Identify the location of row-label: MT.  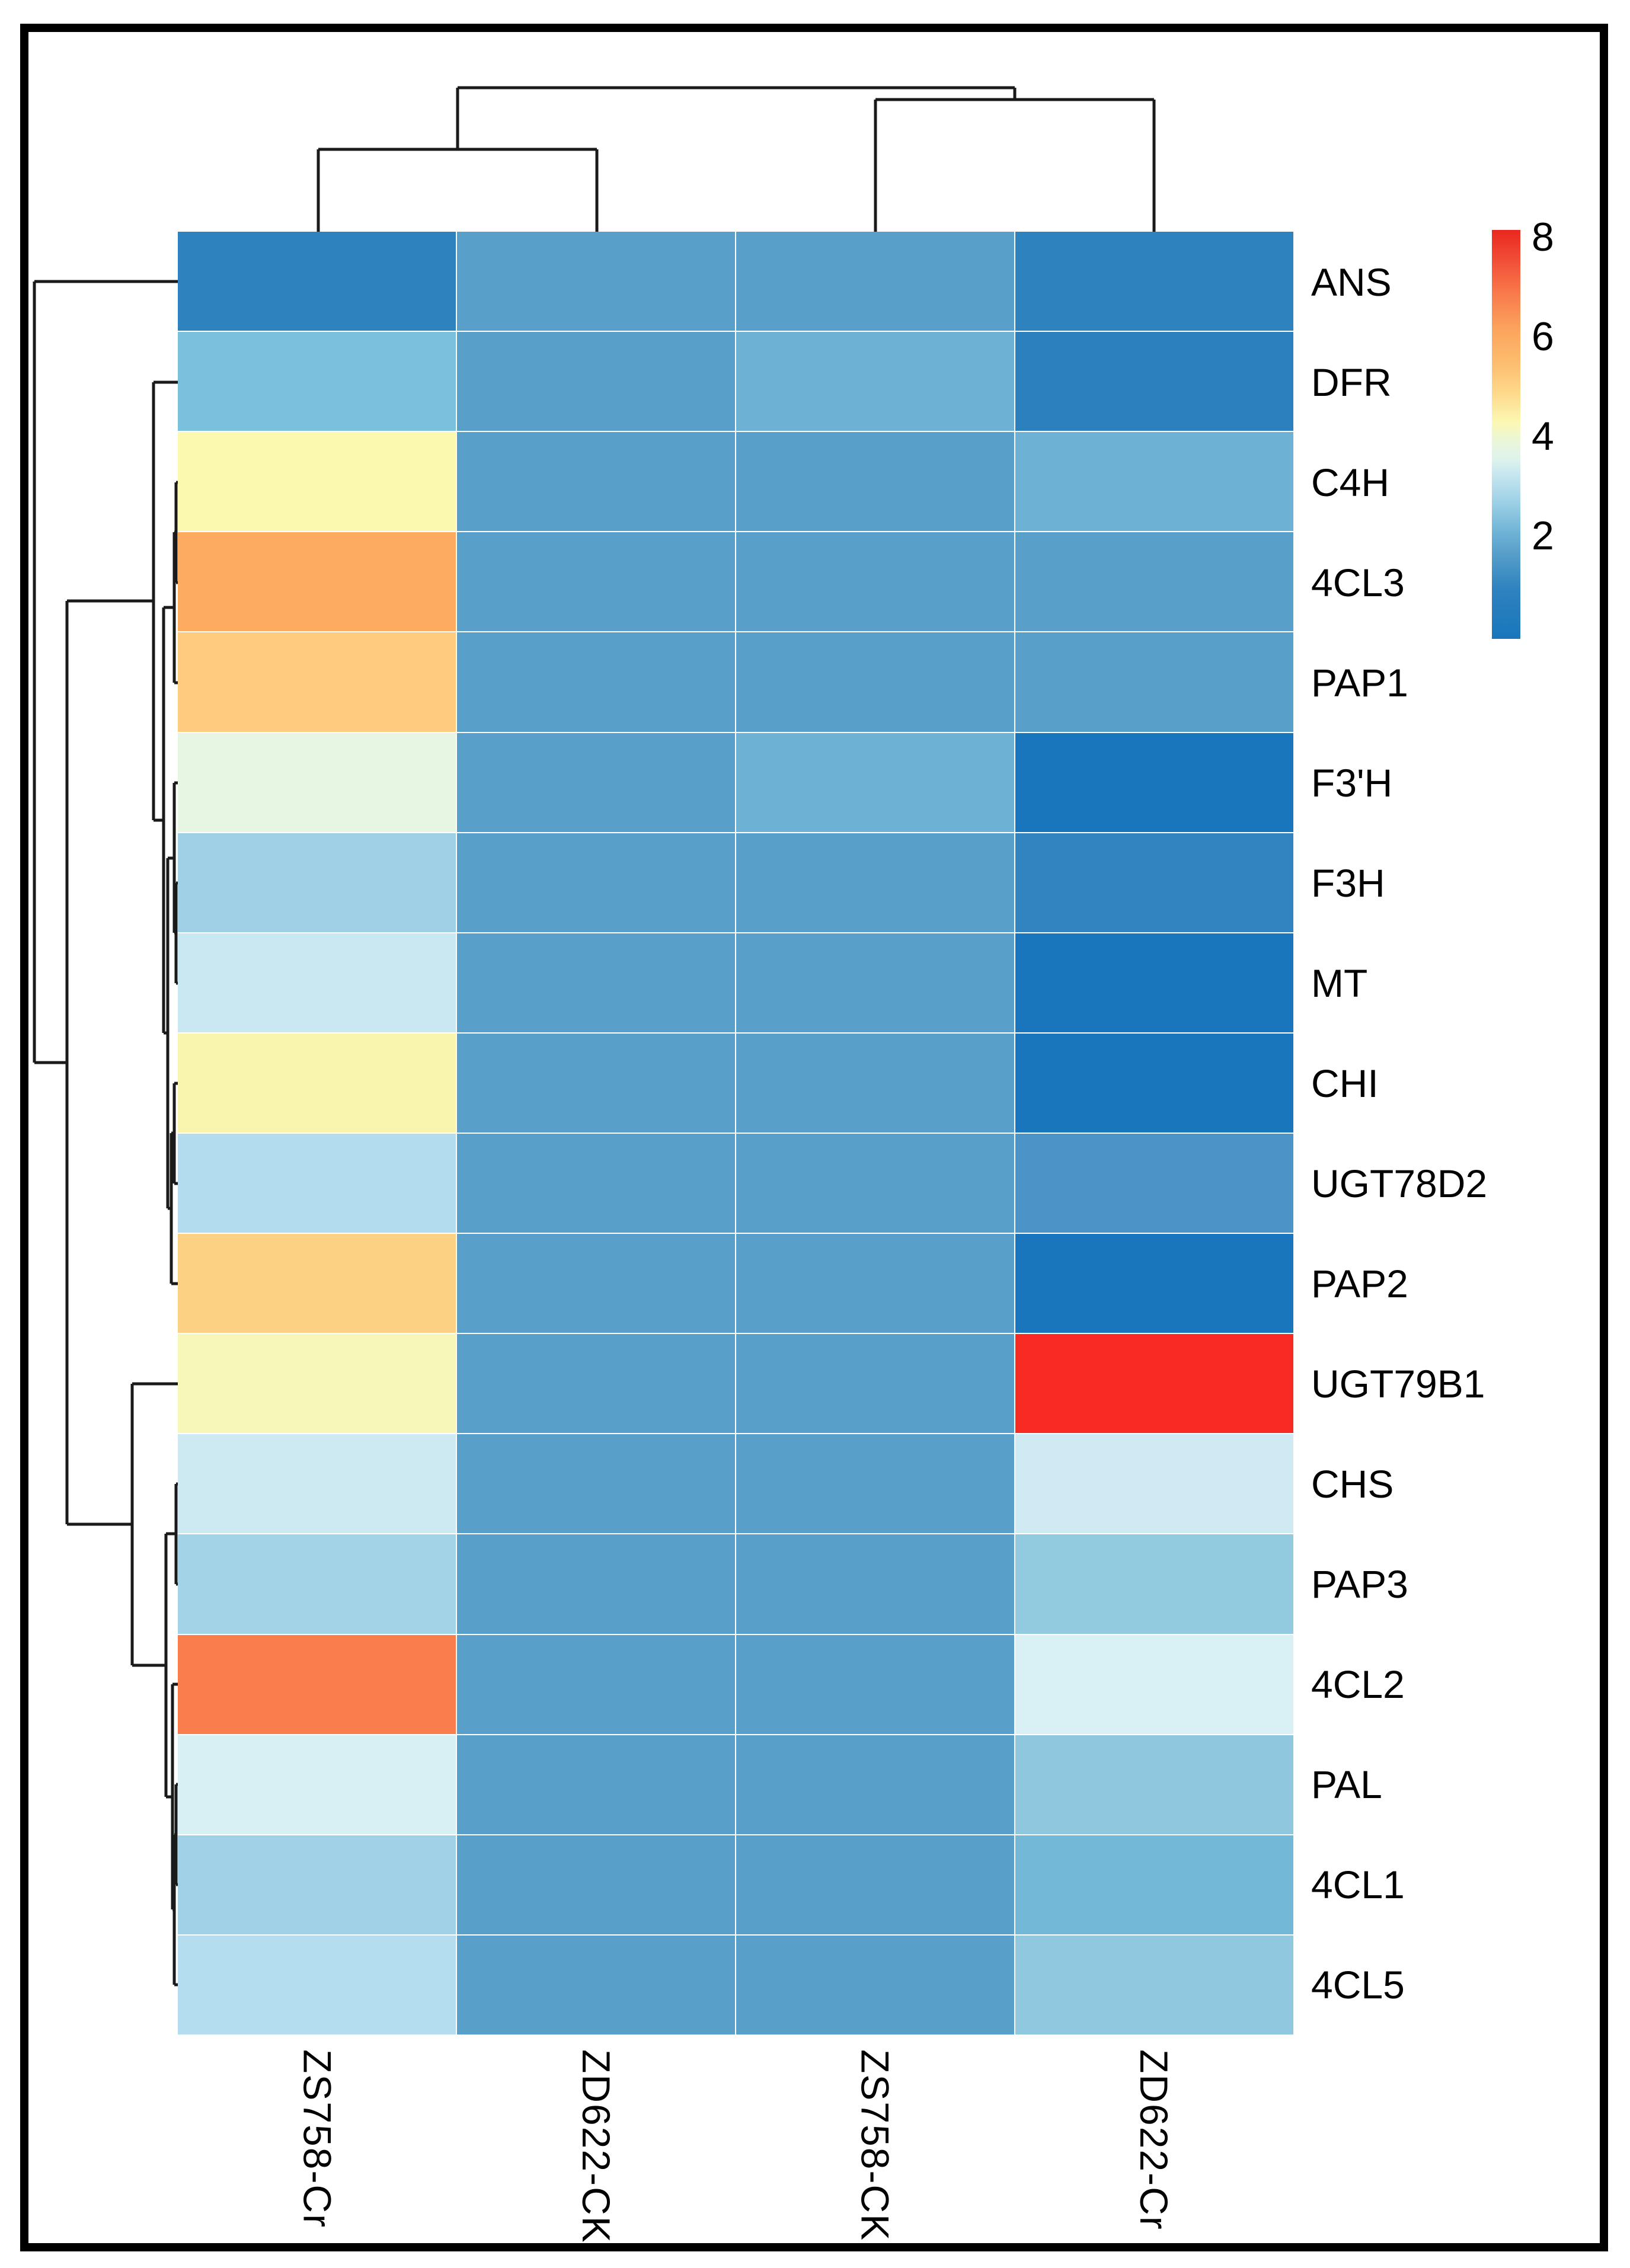
(1339, 983).